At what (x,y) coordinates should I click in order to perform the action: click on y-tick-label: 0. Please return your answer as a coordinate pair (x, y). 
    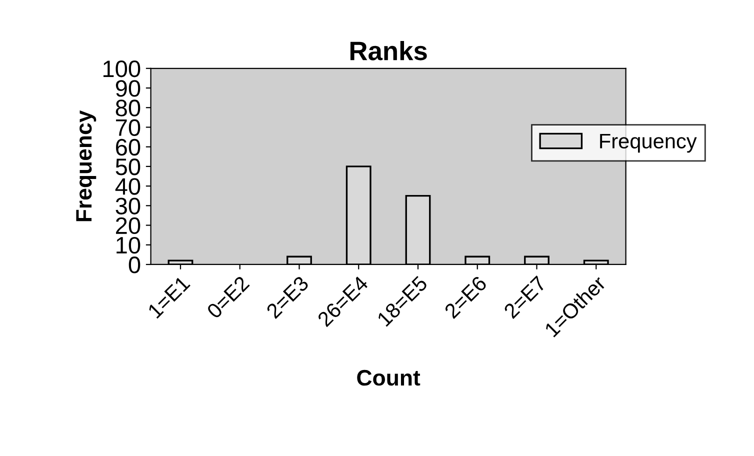
    Looking at the image, I should click on (134, 265).